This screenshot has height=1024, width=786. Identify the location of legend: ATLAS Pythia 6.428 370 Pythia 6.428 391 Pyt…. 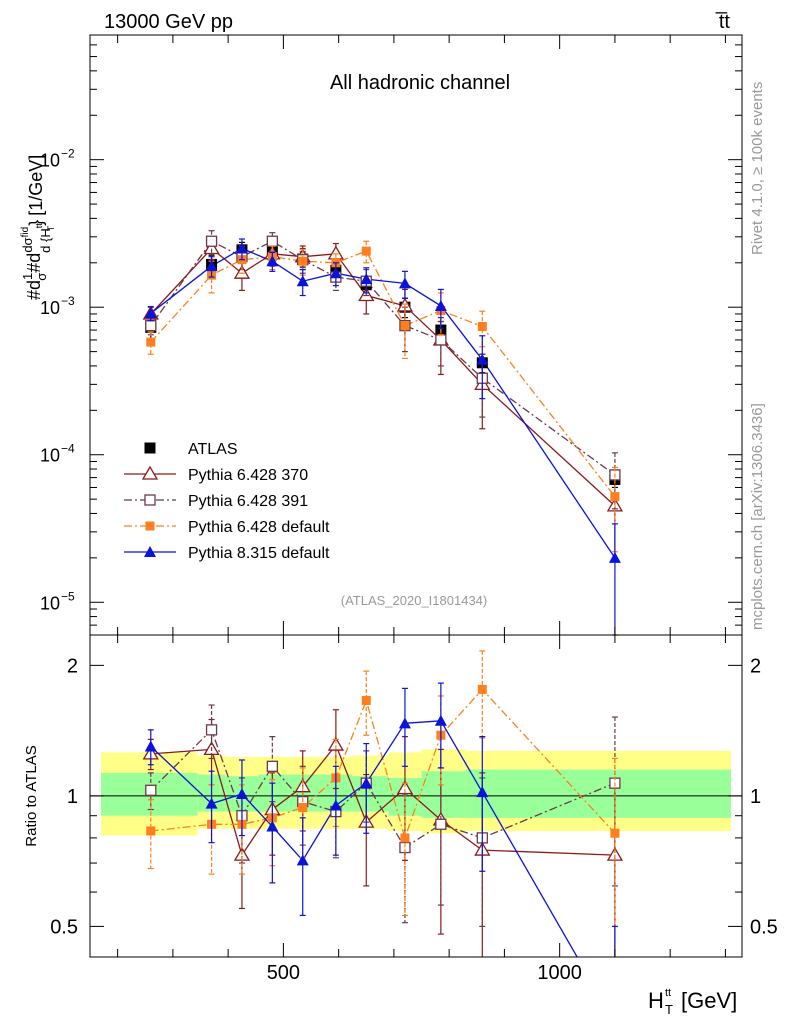
(227, 501).